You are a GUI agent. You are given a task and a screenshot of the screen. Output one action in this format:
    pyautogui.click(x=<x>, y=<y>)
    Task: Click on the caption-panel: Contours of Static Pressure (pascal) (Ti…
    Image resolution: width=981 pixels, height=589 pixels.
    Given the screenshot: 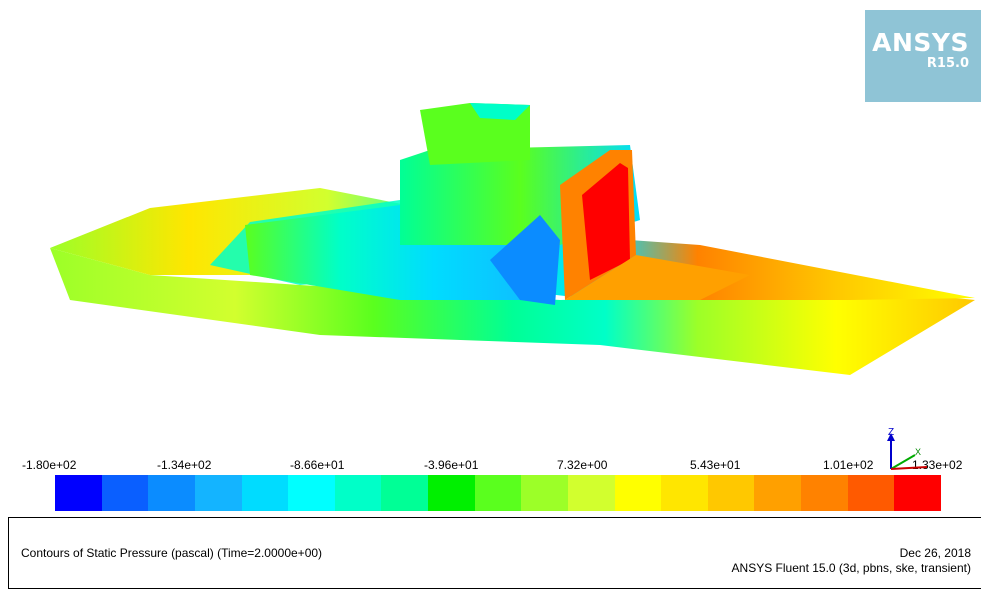 What is the action you would take?
    pyautogui.click(x=494, y=553)
    